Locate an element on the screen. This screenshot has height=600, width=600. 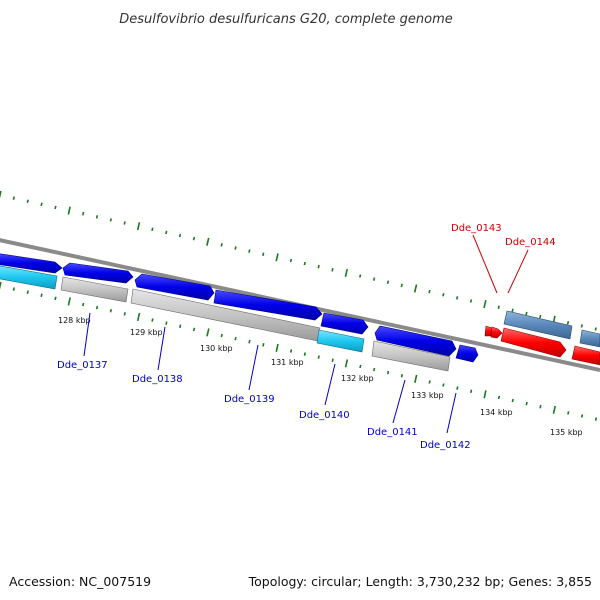
kbp-label: 130 kbp is located at coordinates (216, 348).